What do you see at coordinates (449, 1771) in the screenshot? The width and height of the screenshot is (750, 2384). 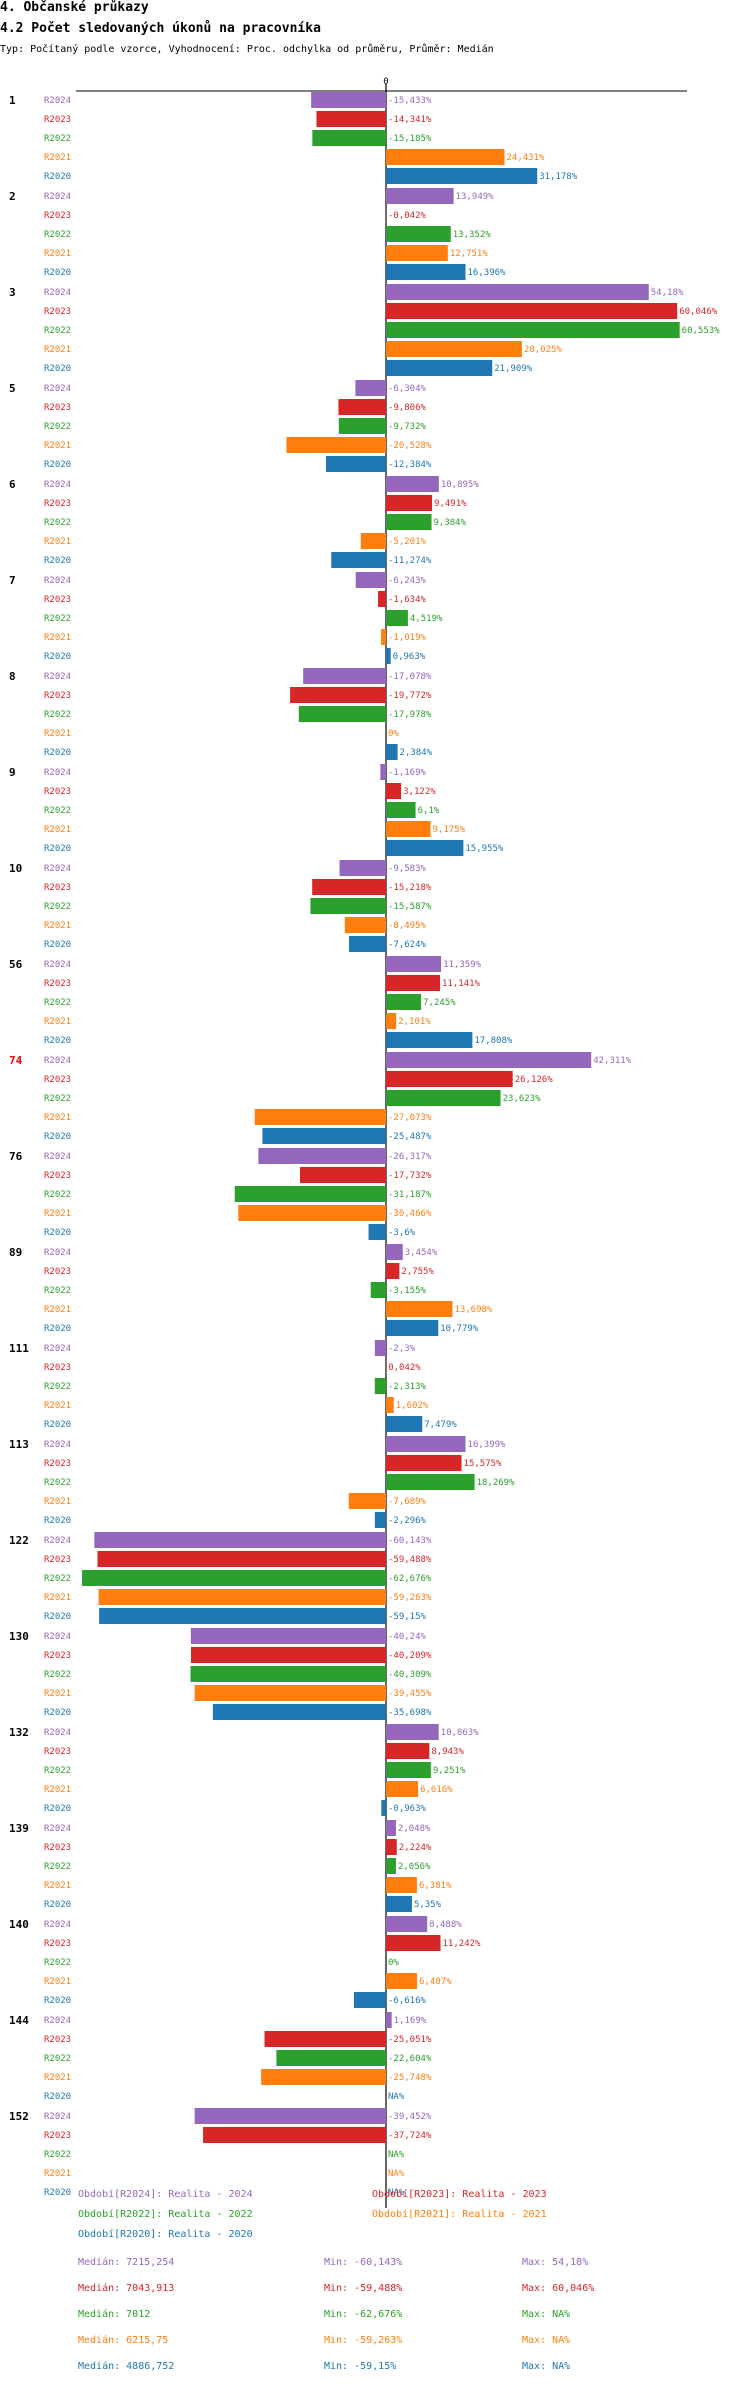 I see `value-label: 9,251%` at bounding box center [449, 1771].